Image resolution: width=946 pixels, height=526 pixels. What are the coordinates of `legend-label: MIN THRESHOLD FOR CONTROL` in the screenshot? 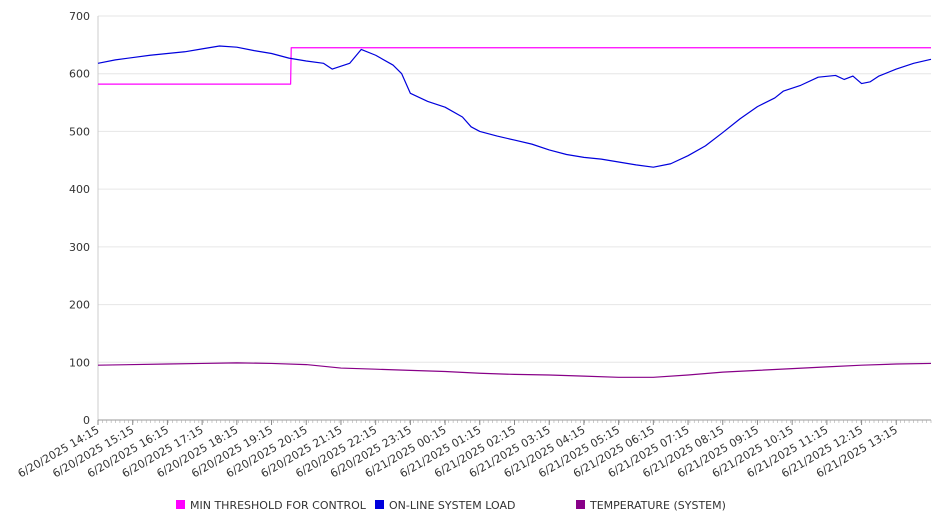 It's located at (278, 505).